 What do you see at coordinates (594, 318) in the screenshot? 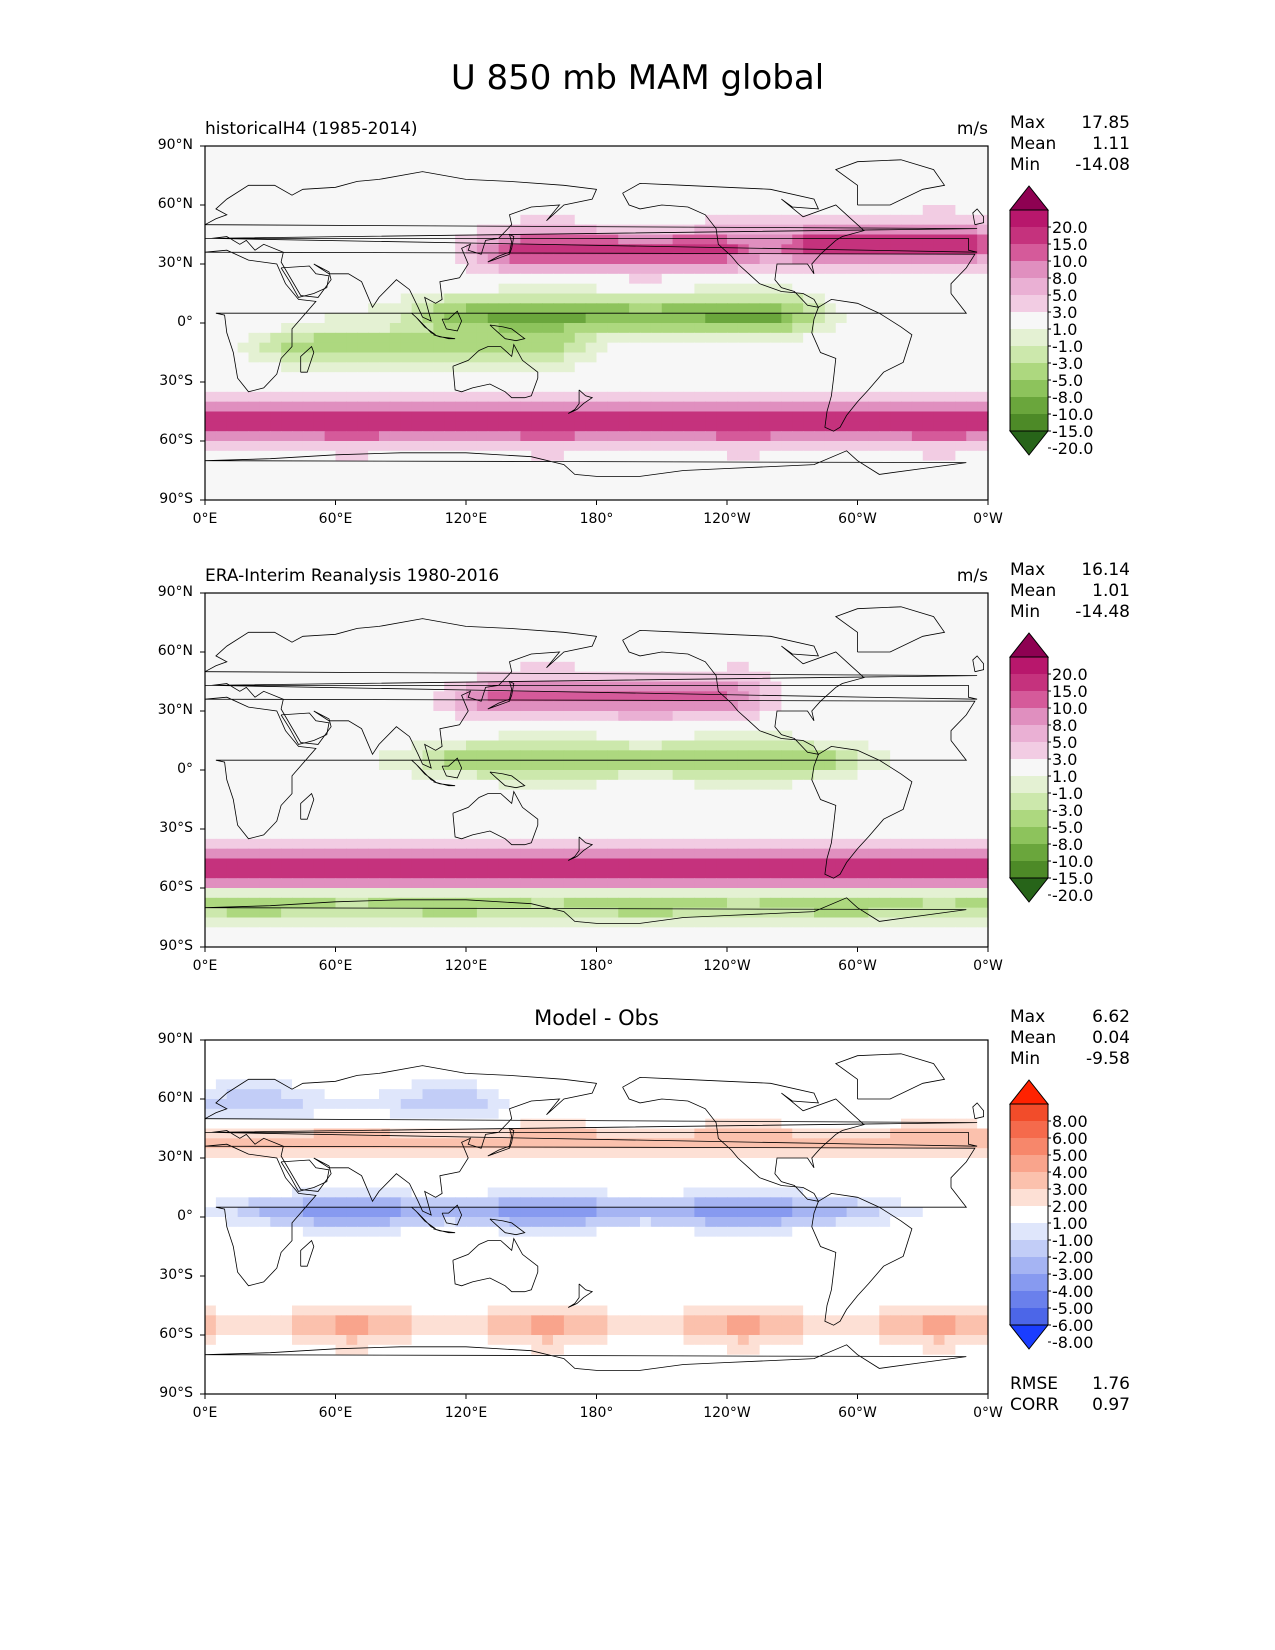
I see `coastlines` at bounding box center [594, 318].